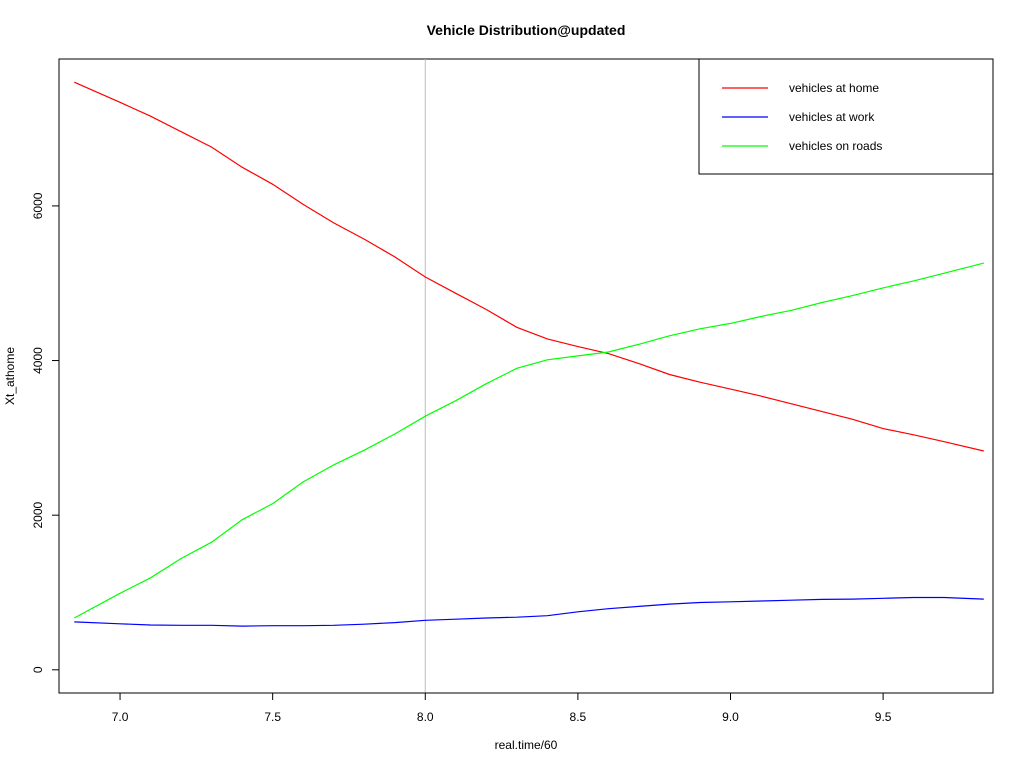  What do you see at coordinates (272, 717) in the screenshot?
I see `x-tick-label: 7.5` at bounding box center [272, 717].